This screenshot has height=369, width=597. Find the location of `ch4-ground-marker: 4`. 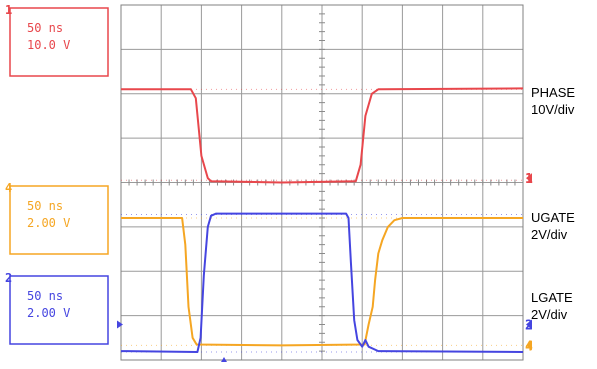

ch4-ground-marker: 4 is located at coordinates (529, 346).